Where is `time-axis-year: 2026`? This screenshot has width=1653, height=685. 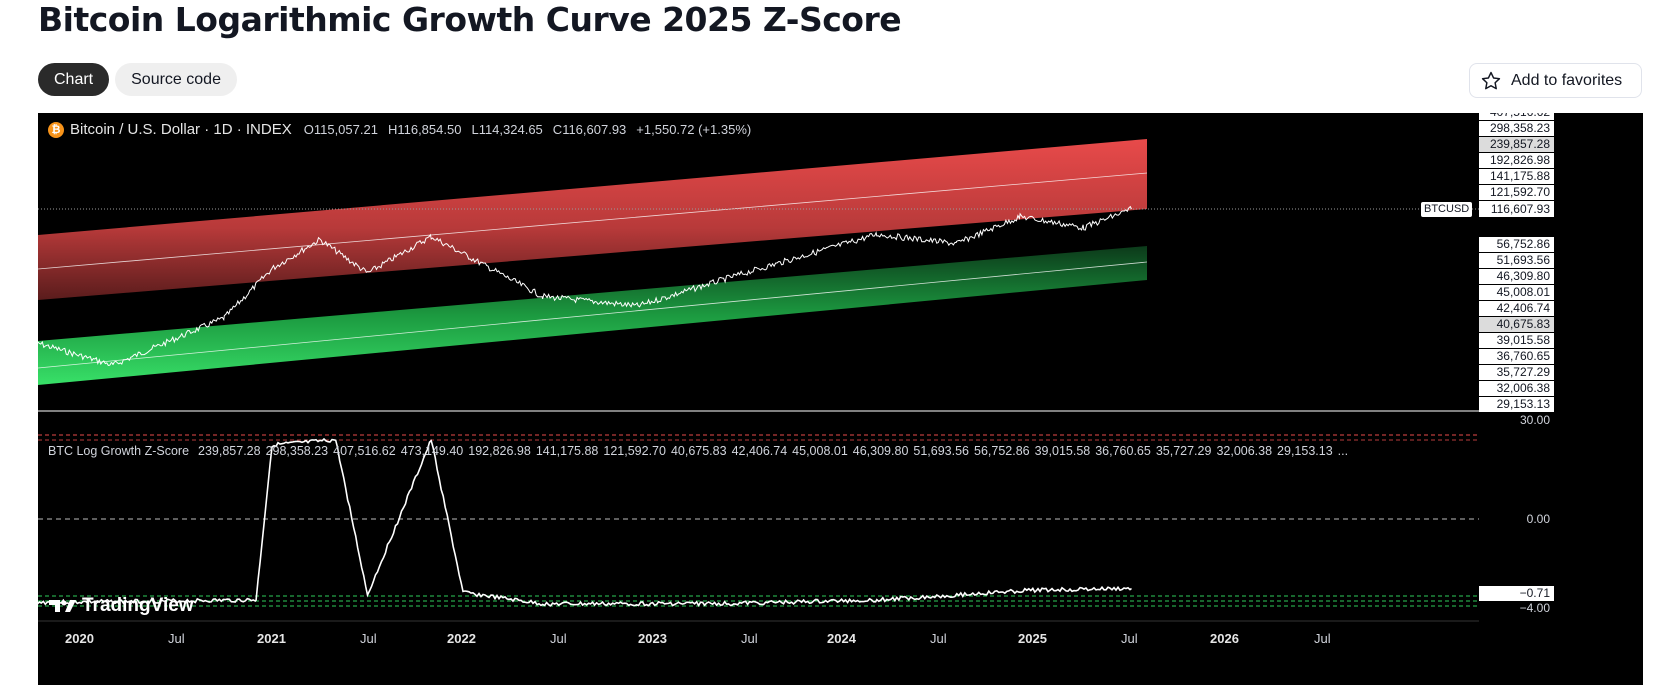 time-axis-year: 2026 is located at coordinates (1224, 638).